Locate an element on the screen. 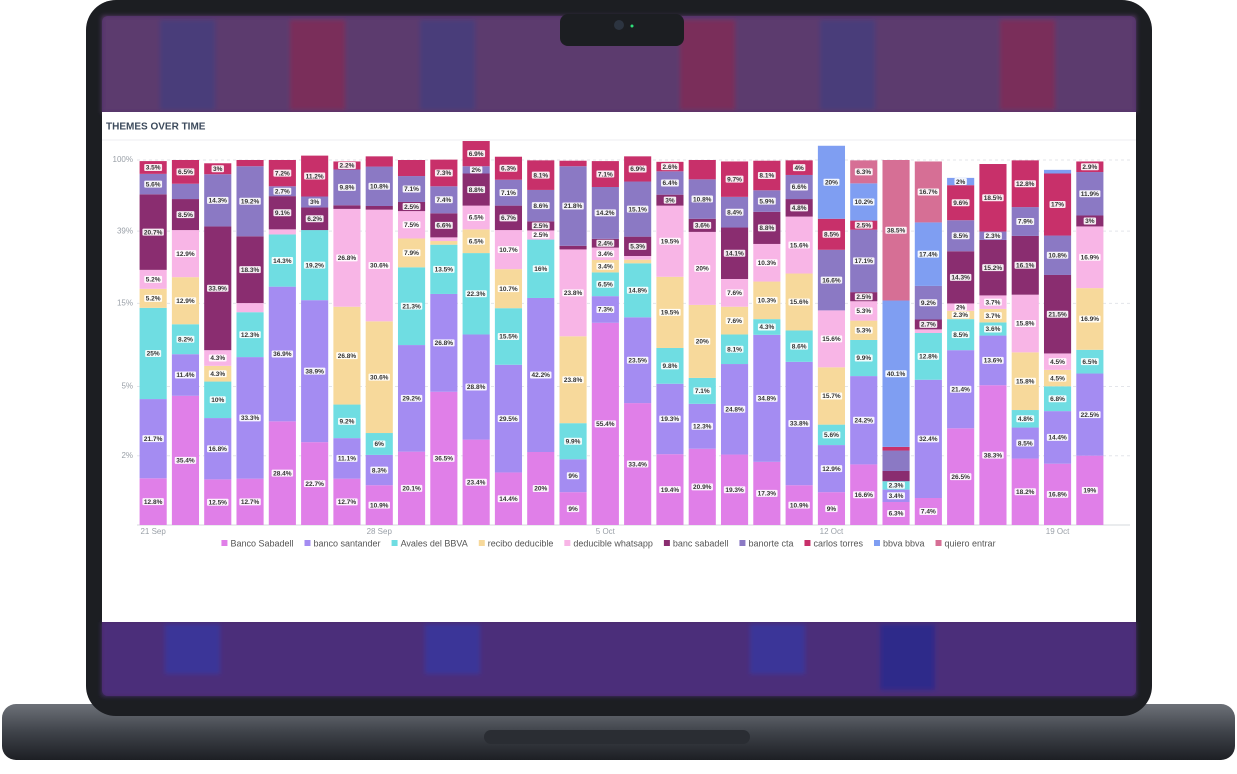  data-label: 7.2% is located at coordinates (282, 173).